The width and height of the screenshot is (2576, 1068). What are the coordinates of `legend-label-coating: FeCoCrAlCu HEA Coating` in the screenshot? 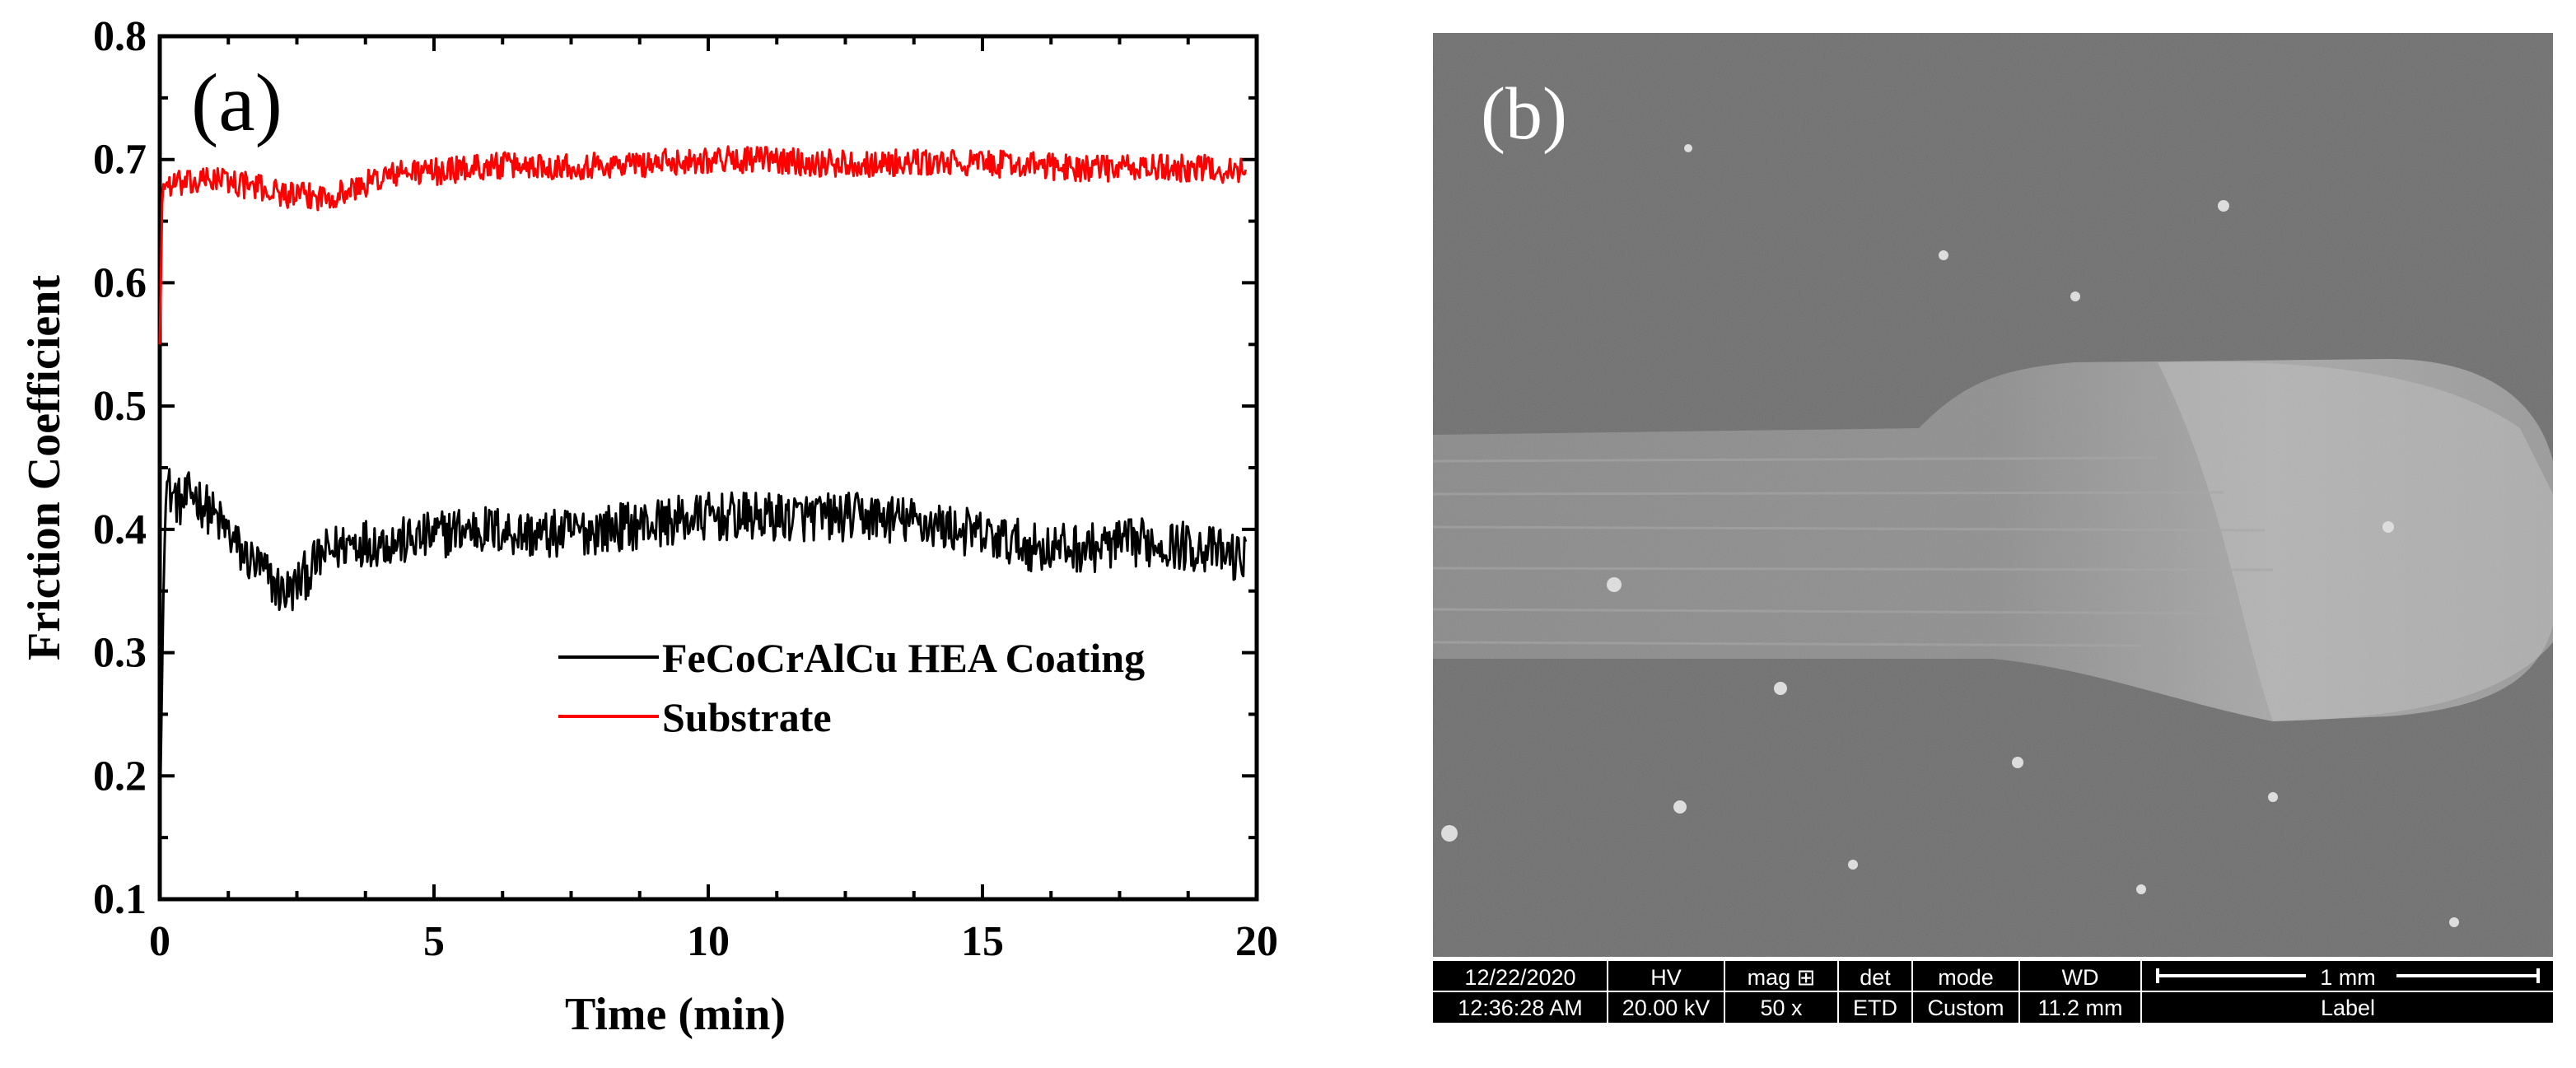 It's located at (903, 658).